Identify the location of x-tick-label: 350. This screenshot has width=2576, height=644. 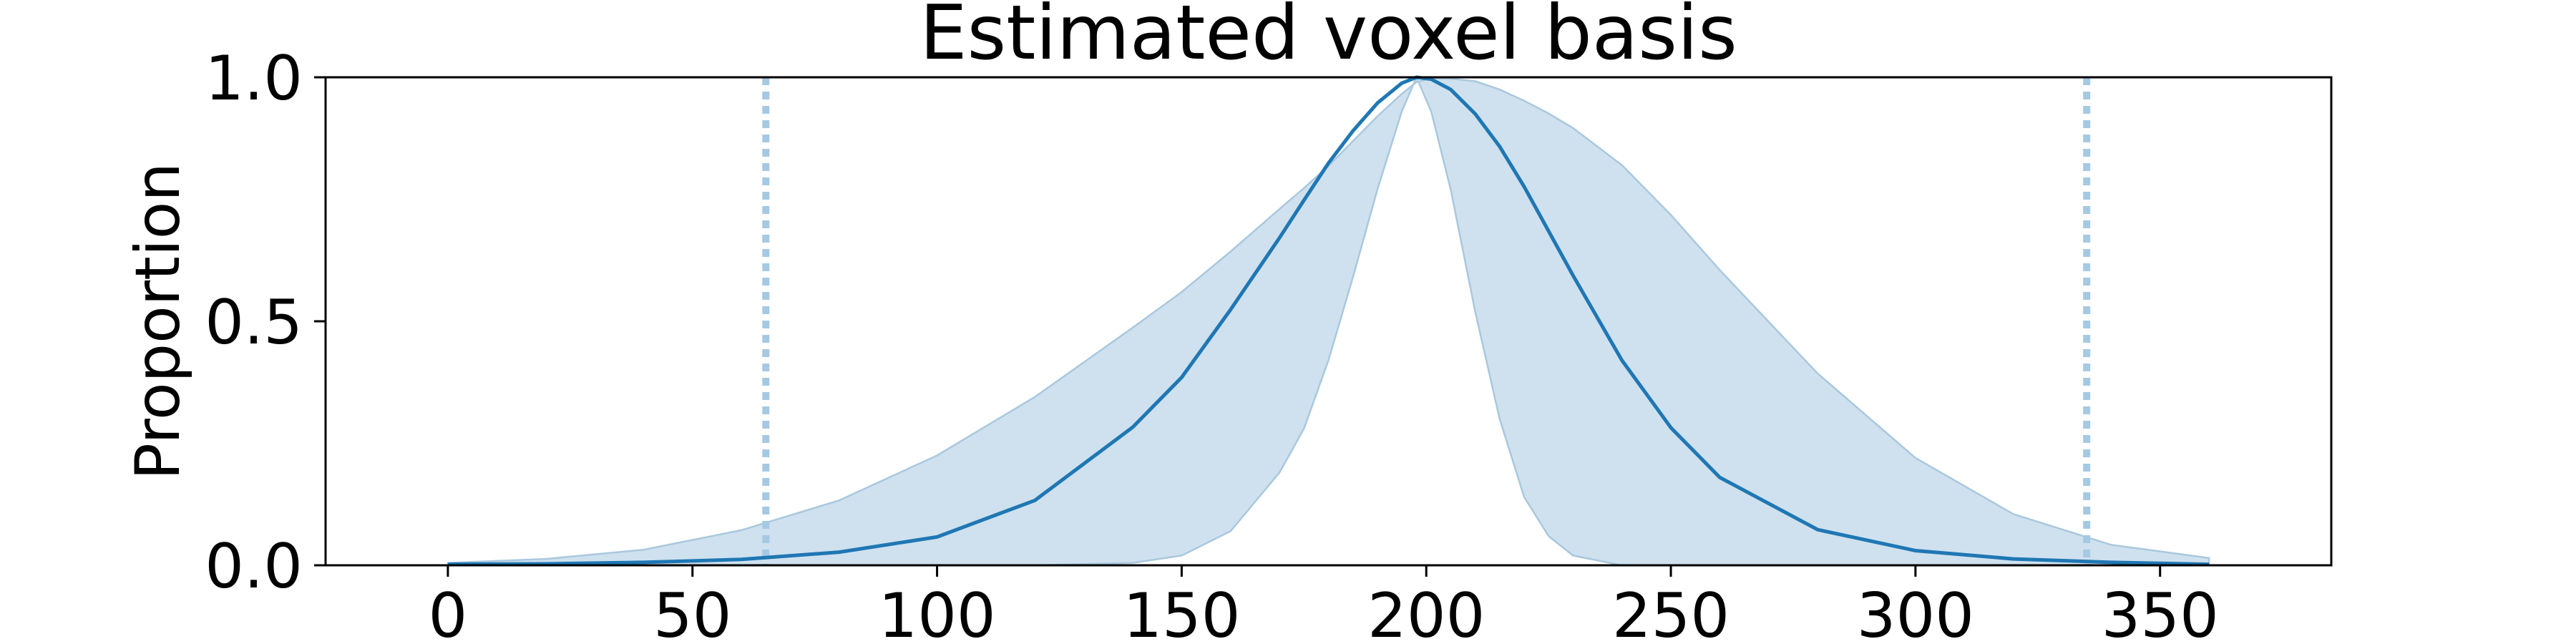
(2160, 612).